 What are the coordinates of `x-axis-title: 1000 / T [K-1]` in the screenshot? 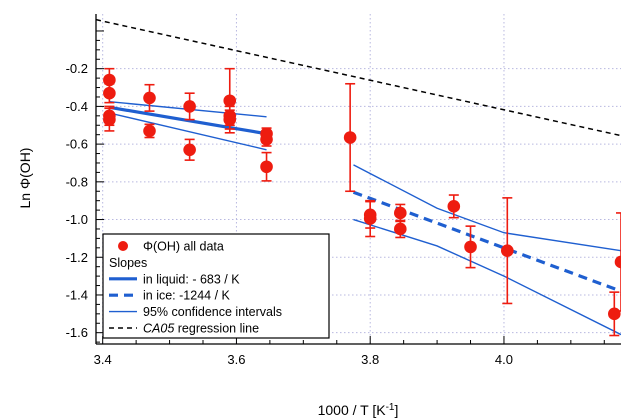 It's located at (358, 410).